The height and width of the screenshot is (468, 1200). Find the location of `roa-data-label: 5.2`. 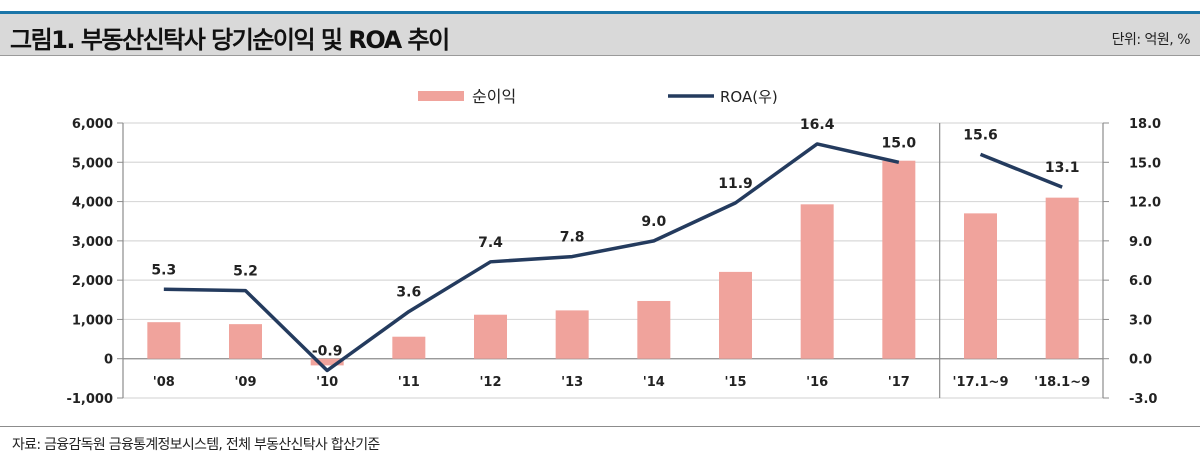

roa-data-label: 5.2 is located at coordinates (245, 272).